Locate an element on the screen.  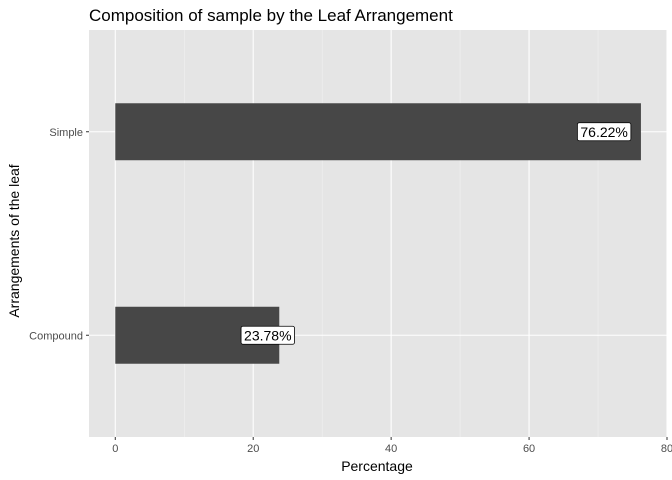
x-axis-title: Percentage is located at coordinates (377, 466).